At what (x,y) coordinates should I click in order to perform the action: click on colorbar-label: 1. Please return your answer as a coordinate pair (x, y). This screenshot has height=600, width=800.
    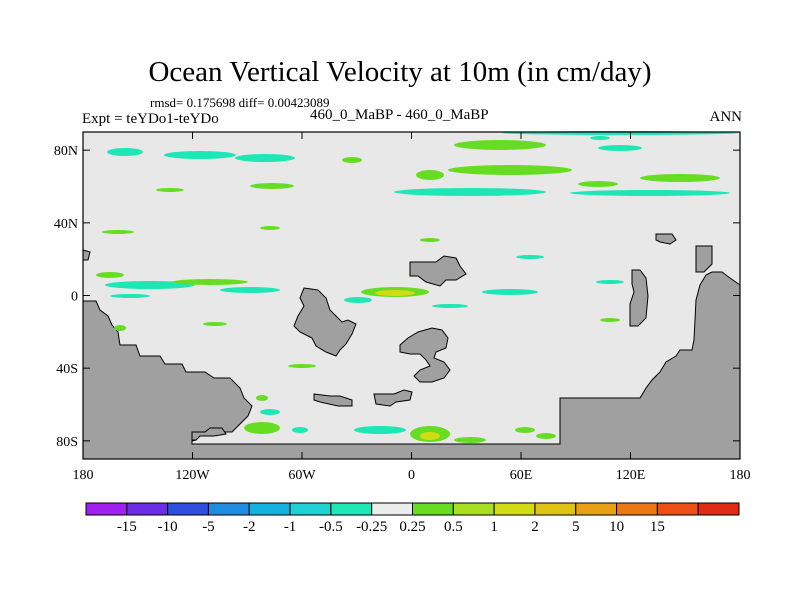
    Looking at the image, I should click on (494, 527).